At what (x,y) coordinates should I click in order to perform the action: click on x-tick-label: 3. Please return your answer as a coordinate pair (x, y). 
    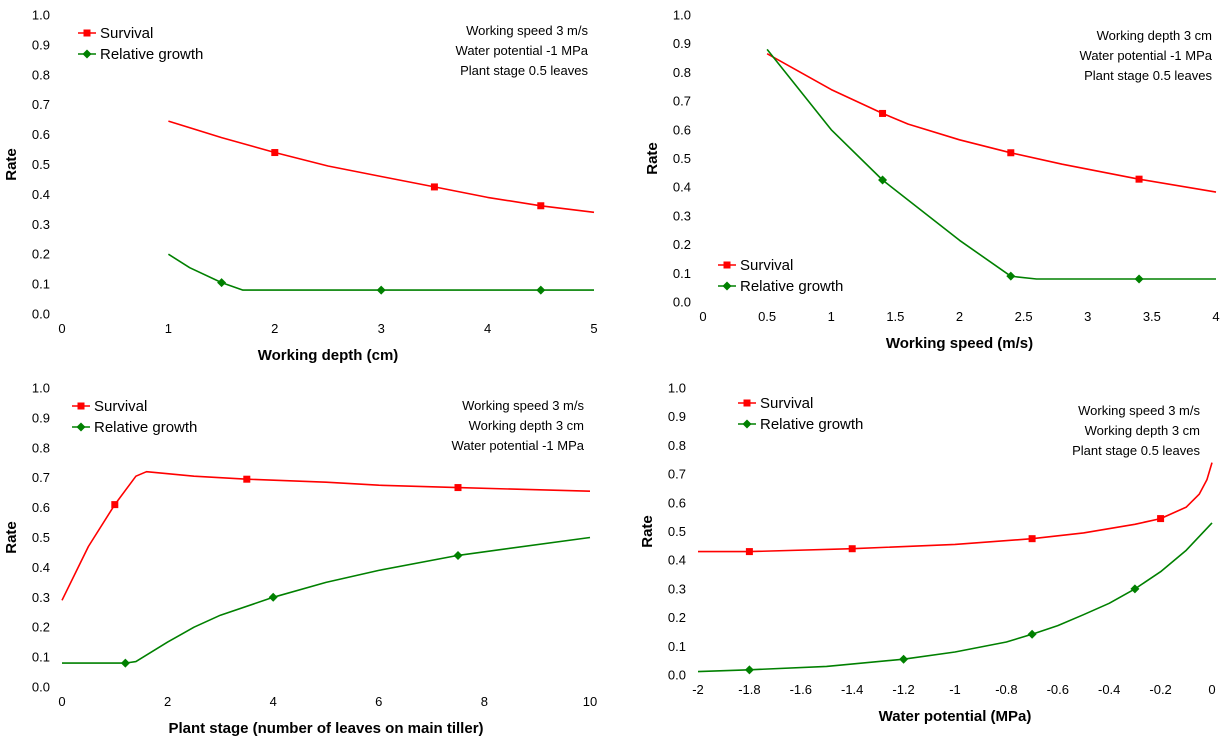
    Looking at the image, I should click on (381, 328).